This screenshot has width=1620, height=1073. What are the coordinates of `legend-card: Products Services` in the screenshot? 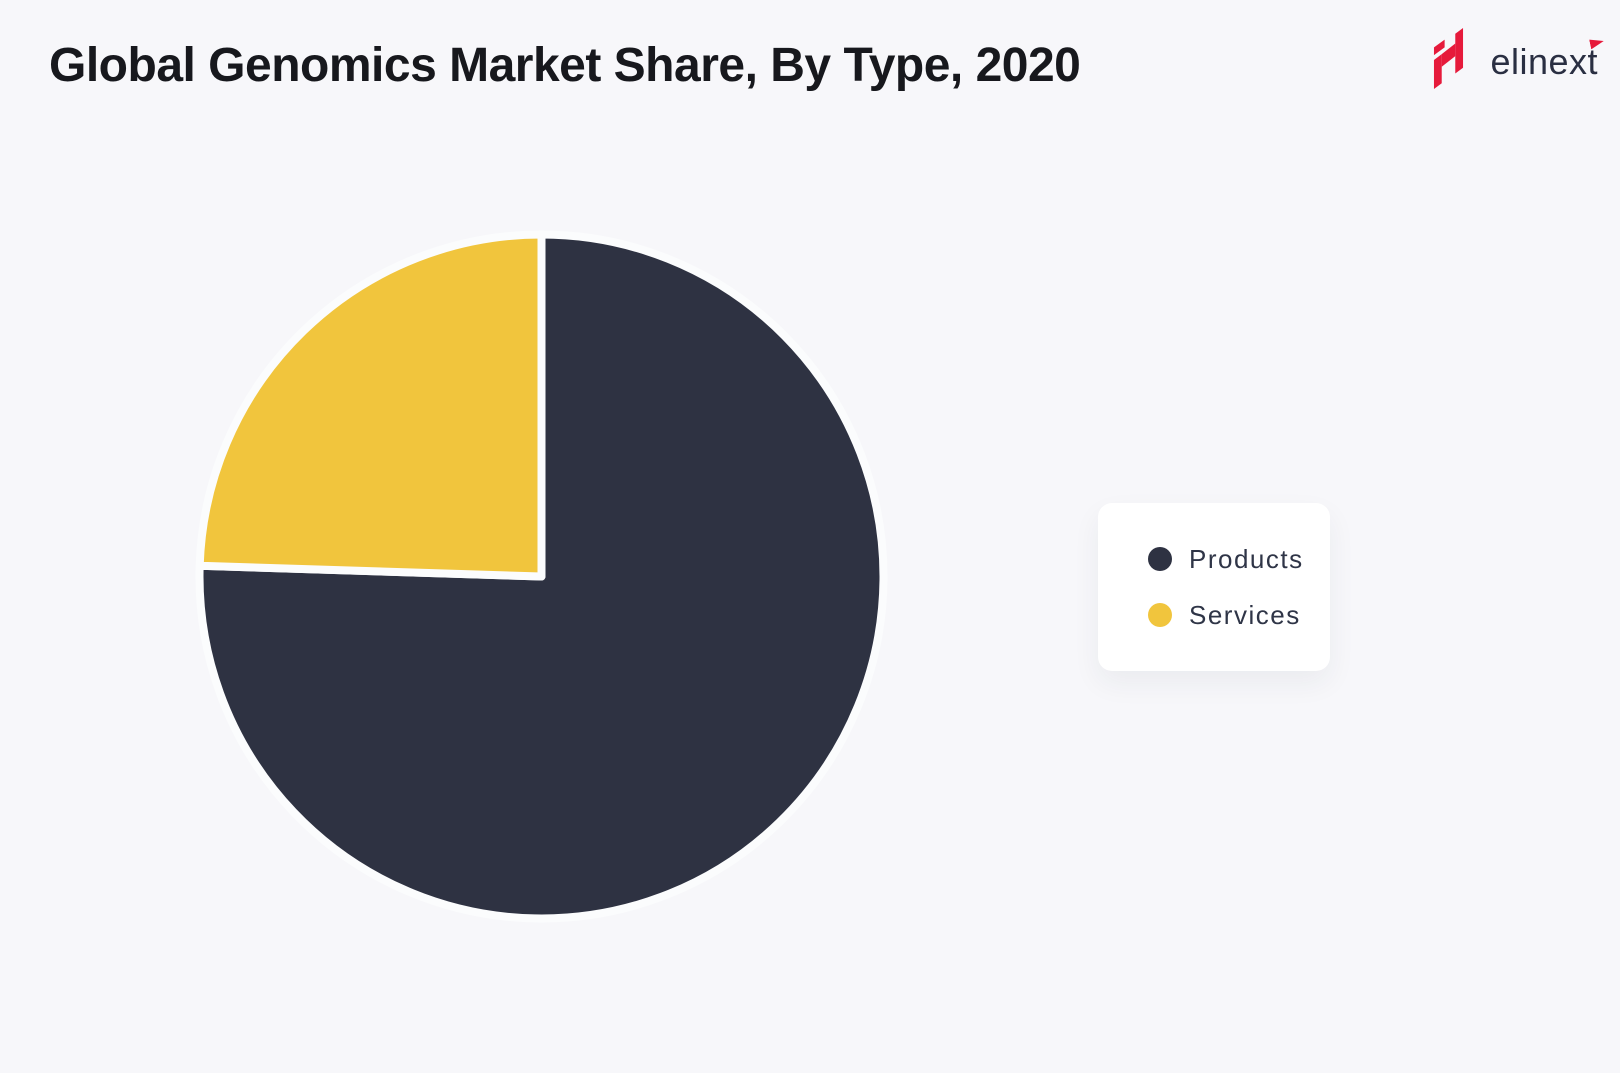 It's located at (1214, 587).